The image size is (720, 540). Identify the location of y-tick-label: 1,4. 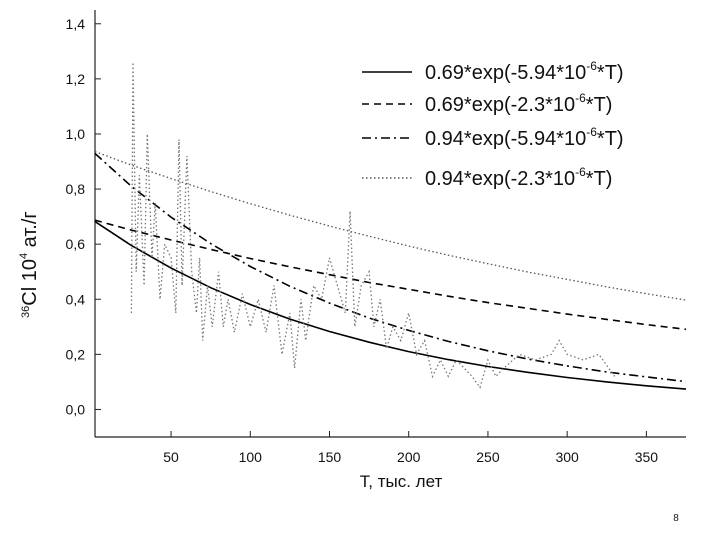
(76, 24).